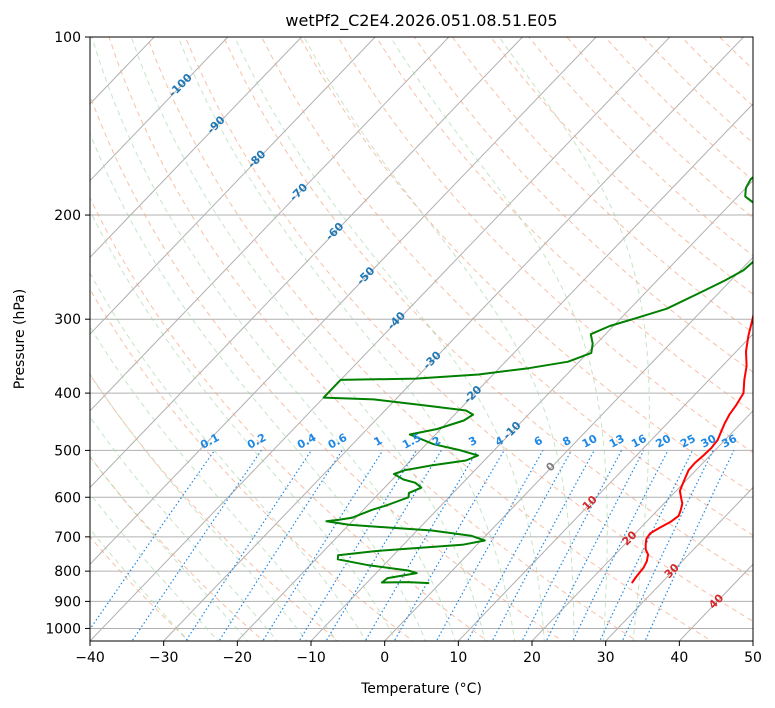  I want to click on y-axis-title: Pressure (hPa), so click(20, 339).